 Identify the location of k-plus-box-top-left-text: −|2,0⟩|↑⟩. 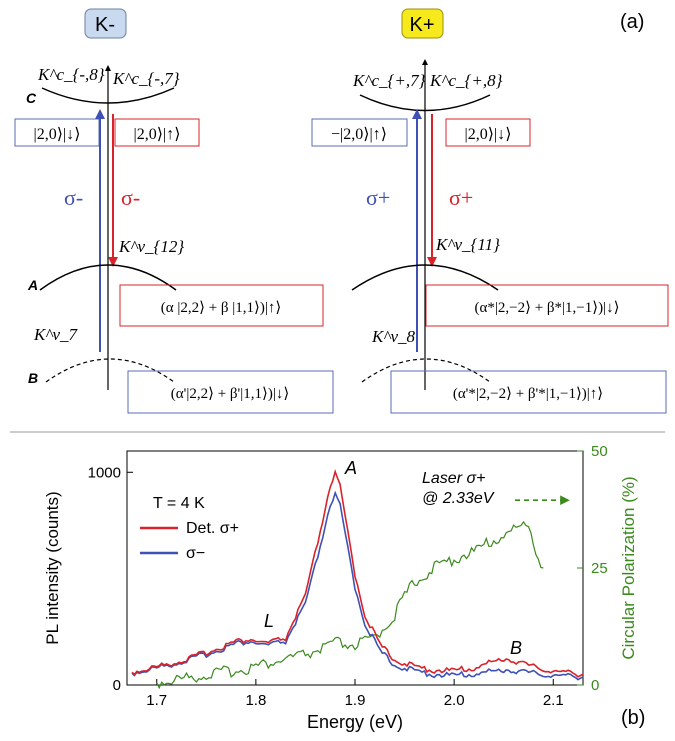
(359, 134).